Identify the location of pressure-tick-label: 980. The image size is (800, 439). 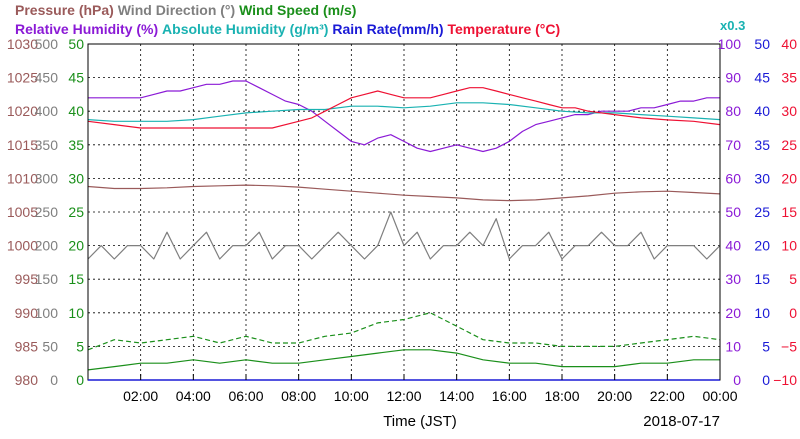
(27, 380).